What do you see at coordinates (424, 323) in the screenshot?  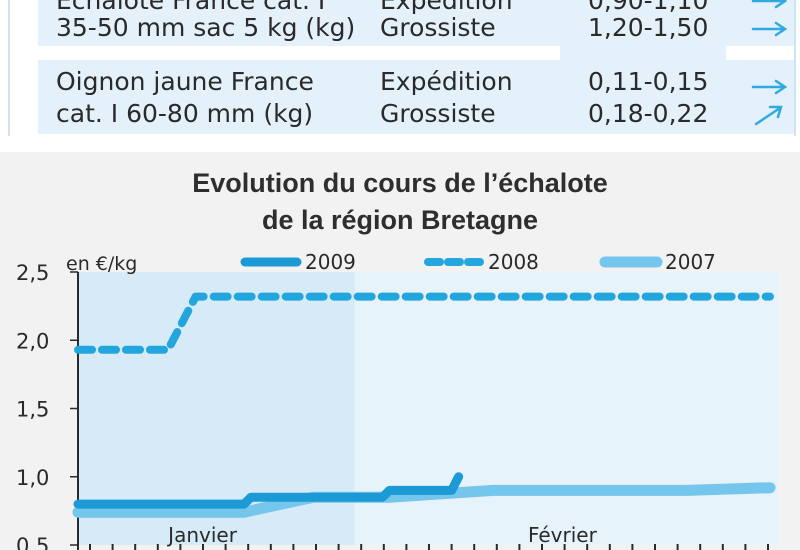 I see `series-line-2008` at bounding box center [424, 323].